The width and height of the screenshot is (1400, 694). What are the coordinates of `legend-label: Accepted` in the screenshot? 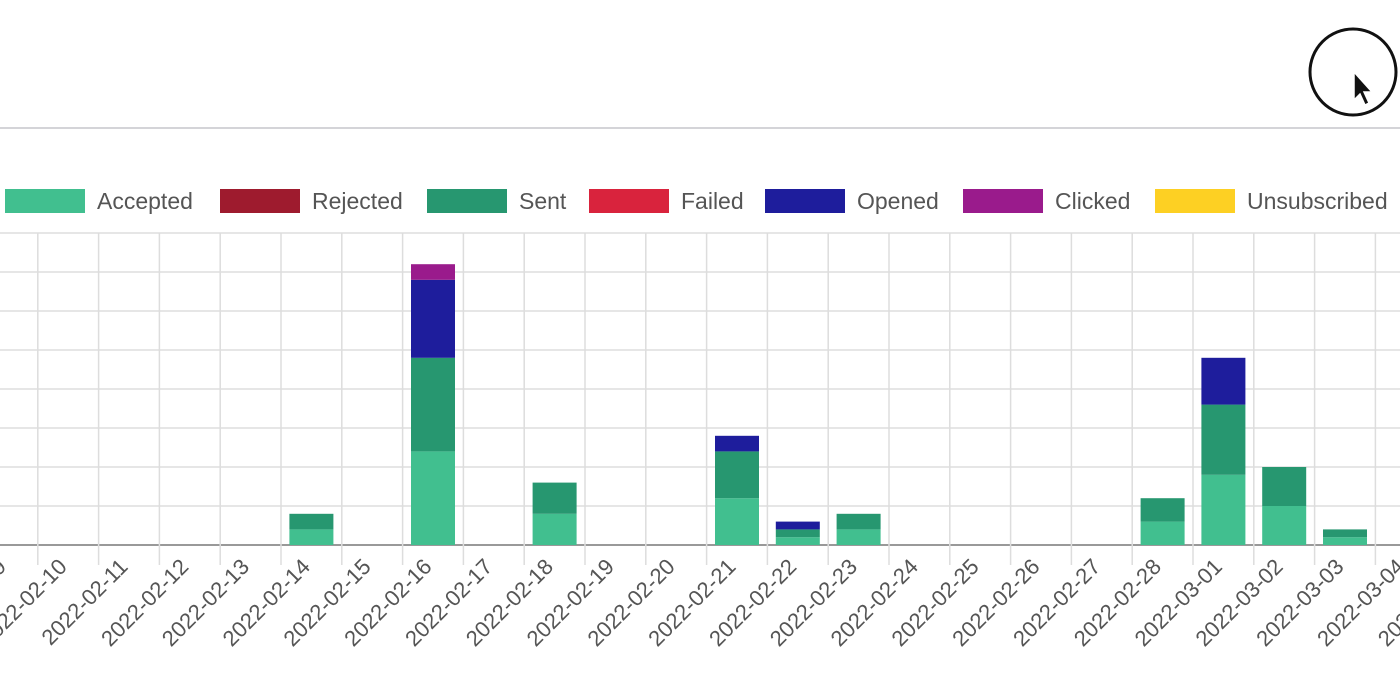 It's located at (145, 201).